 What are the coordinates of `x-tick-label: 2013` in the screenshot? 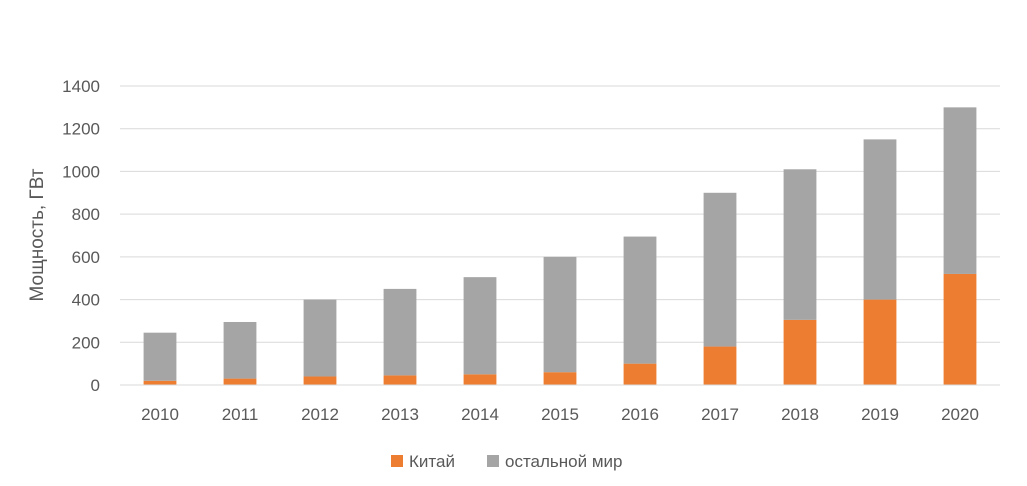 It's located at (400, 414).